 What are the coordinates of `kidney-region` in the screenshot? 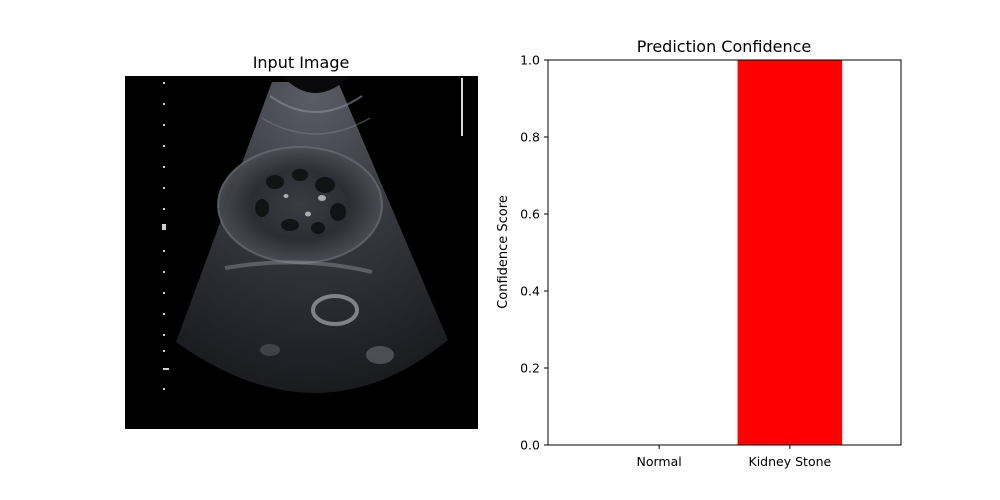 It's located at (300, 205).